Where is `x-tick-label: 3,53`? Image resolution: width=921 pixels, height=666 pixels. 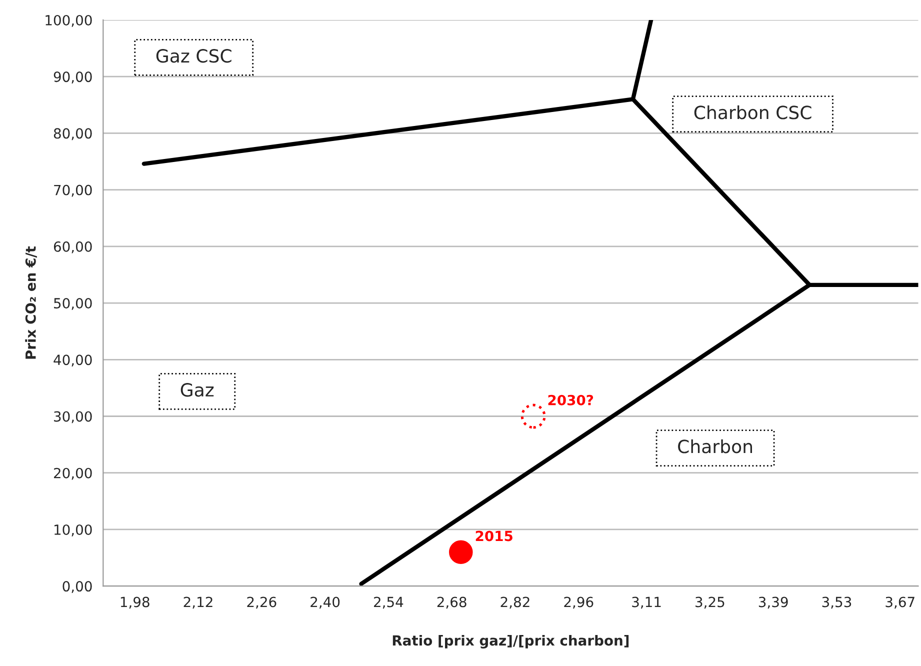
x-tick-label: 3,53 is located at coordinates (837, 602).